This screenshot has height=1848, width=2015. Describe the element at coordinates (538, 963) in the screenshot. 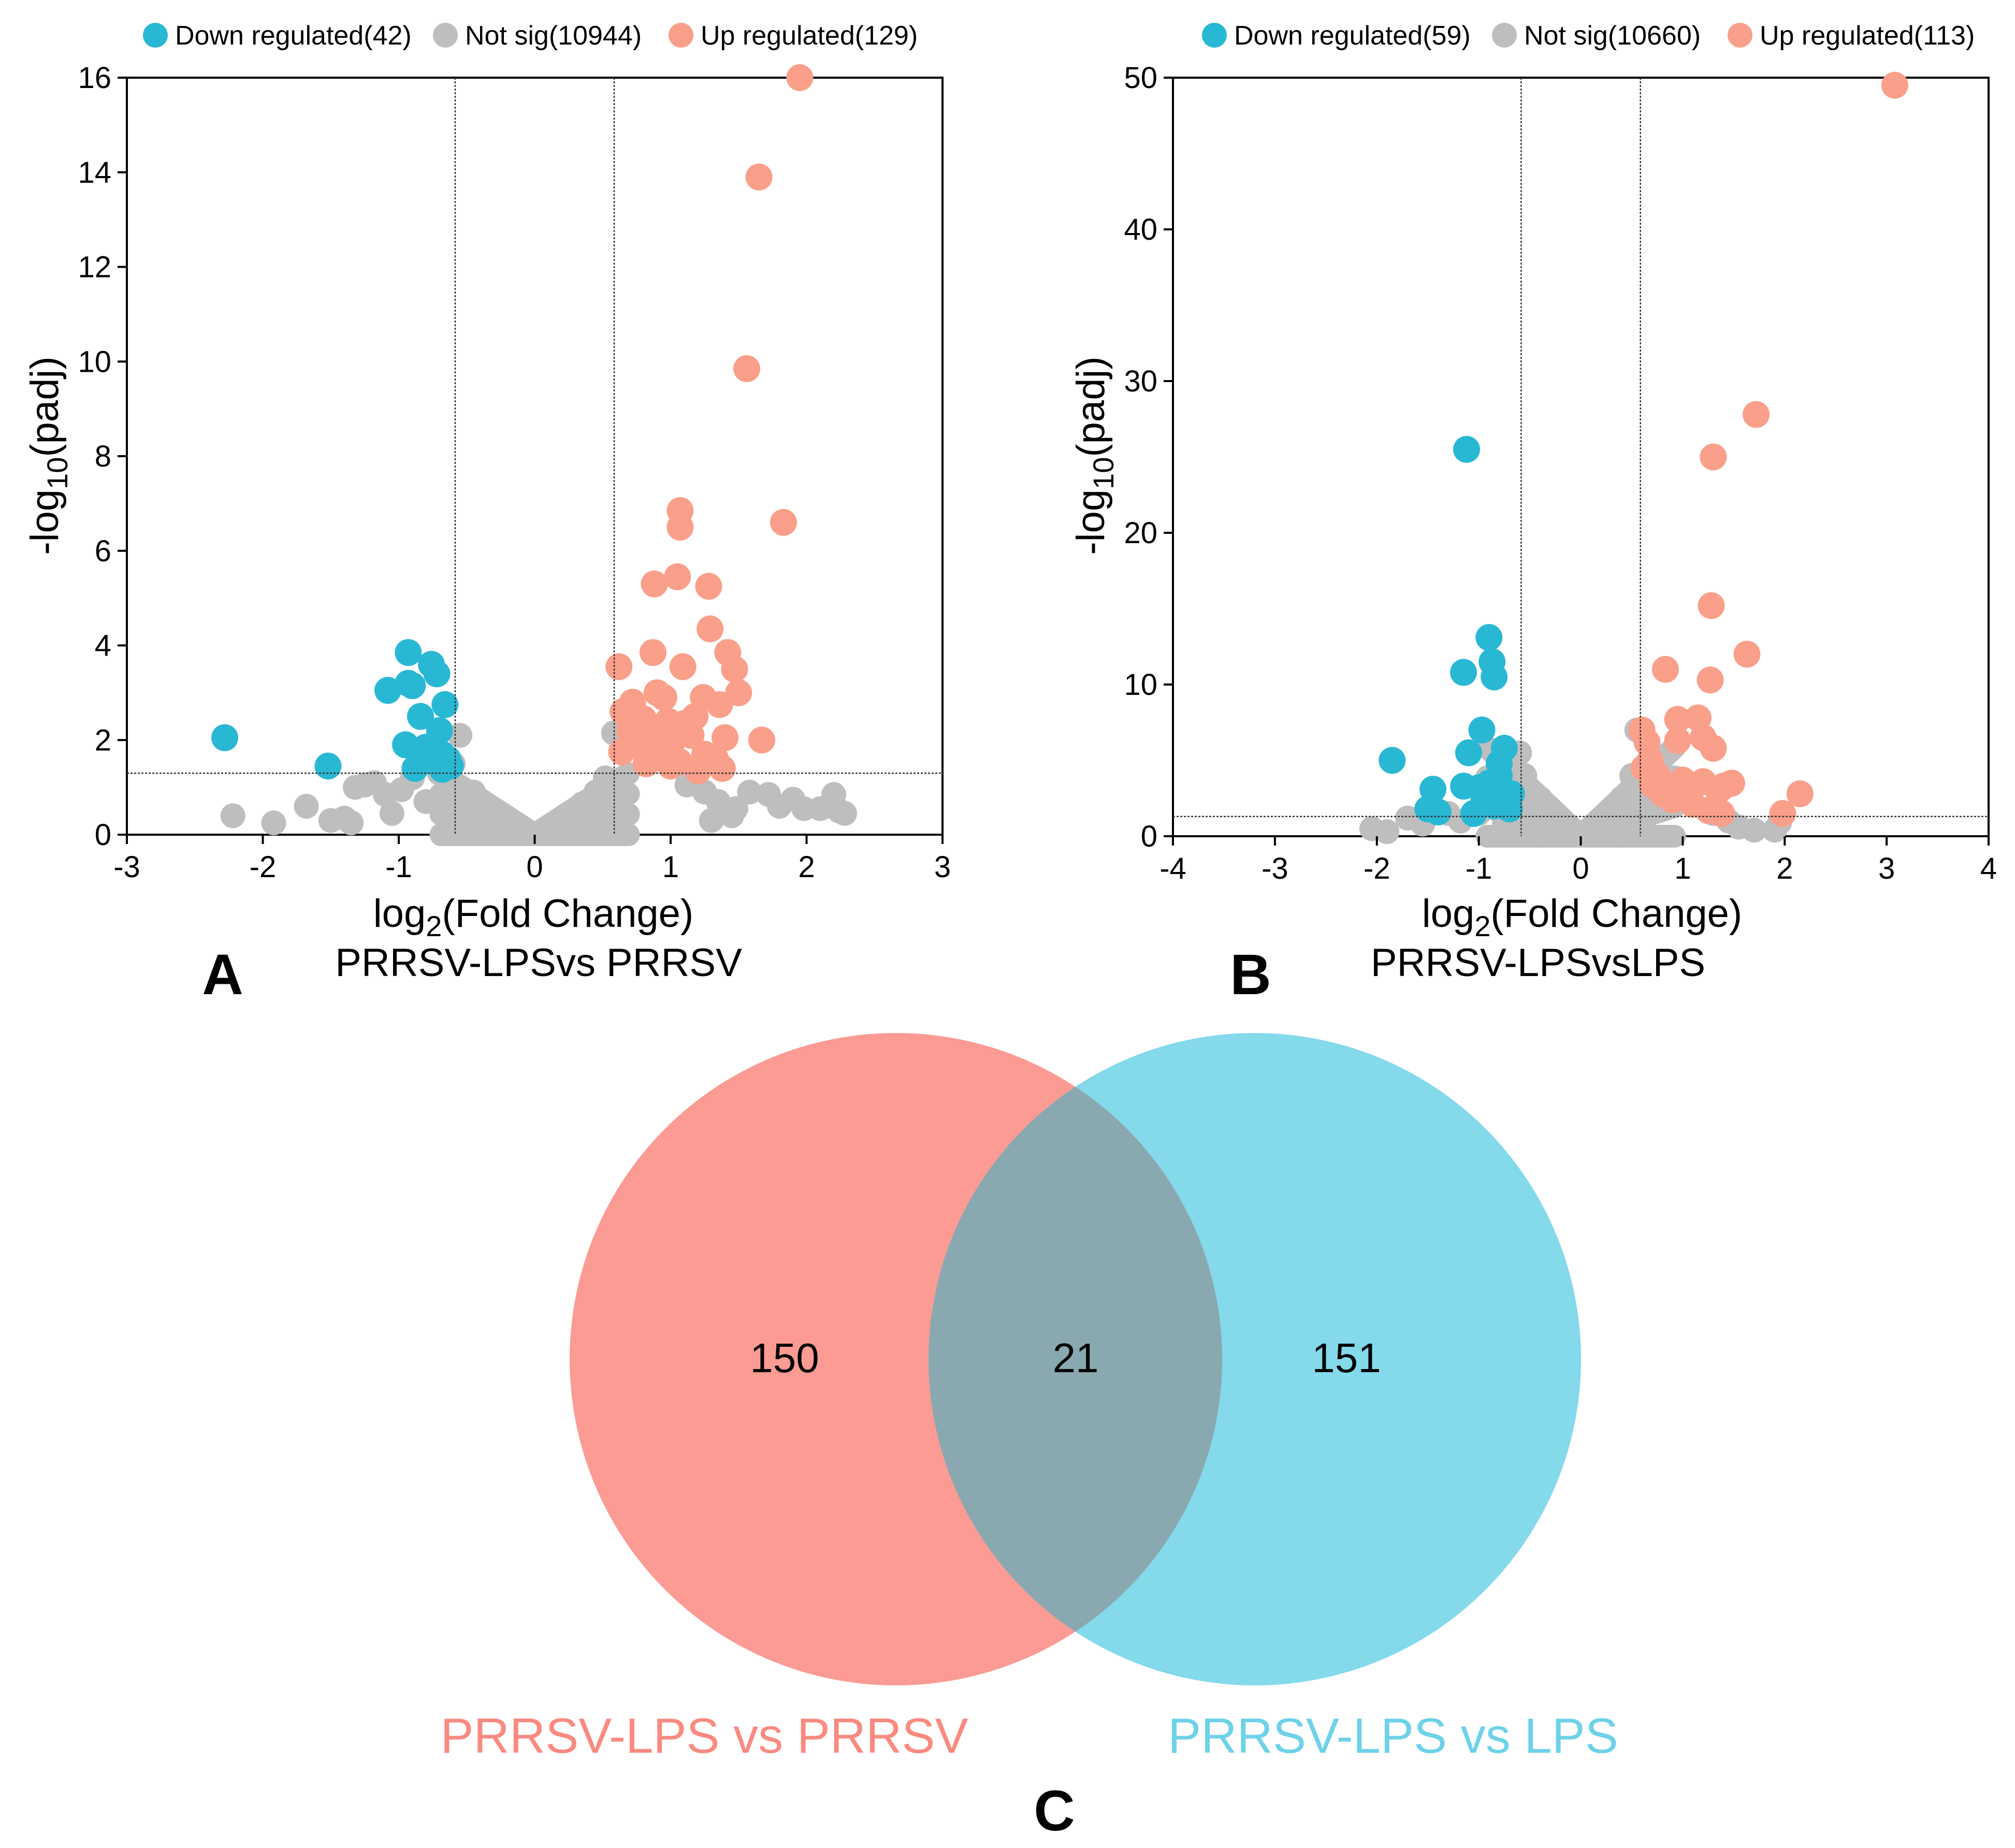

I see `subtitle-a: PRRSV-LPSvs PRRSV` at that location.